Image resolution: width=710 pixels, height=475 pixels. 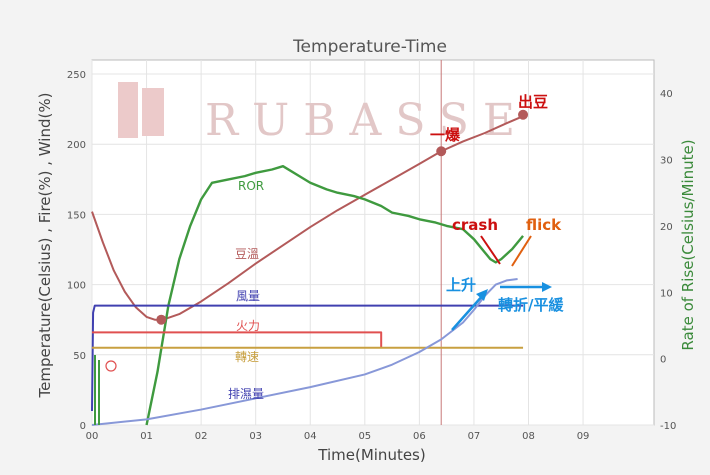 I want to click on y-tick-label: 250, so click(x=76, y=75).